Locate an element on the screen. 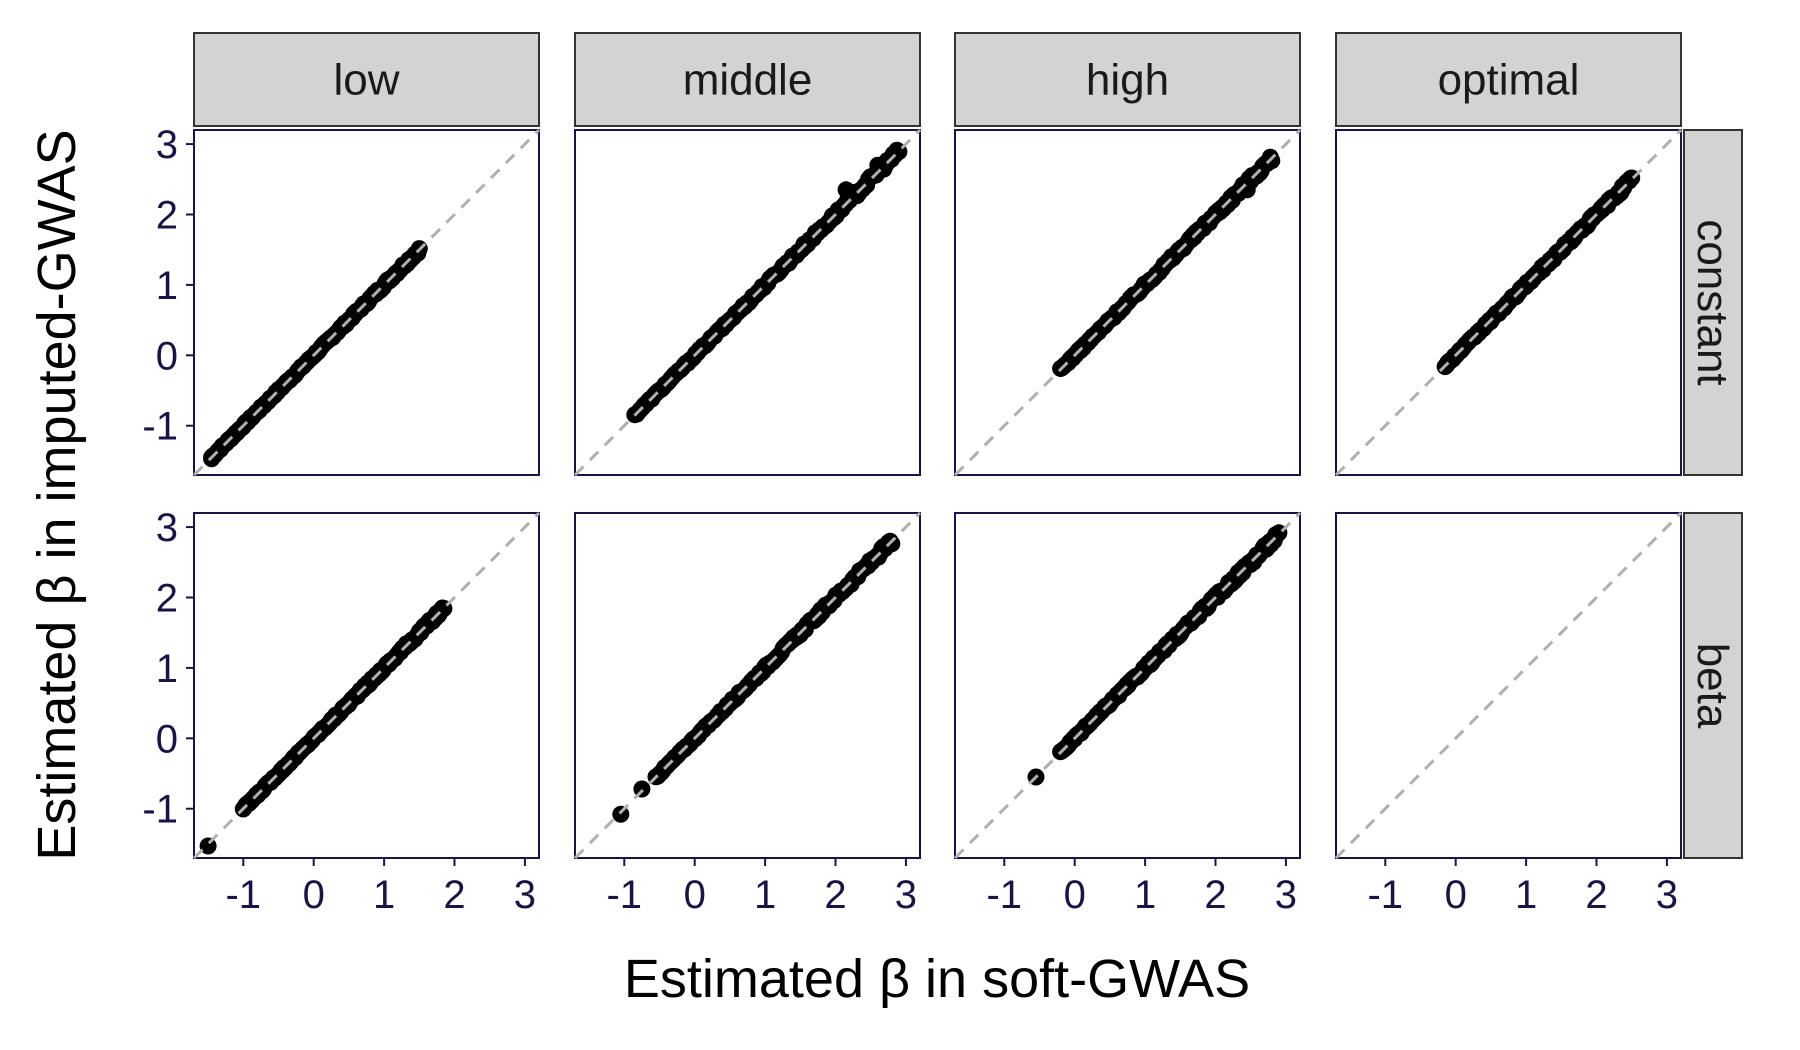 The image size is (1800, 1050). column-strip-label: high is located at coordinates (1127, 80).